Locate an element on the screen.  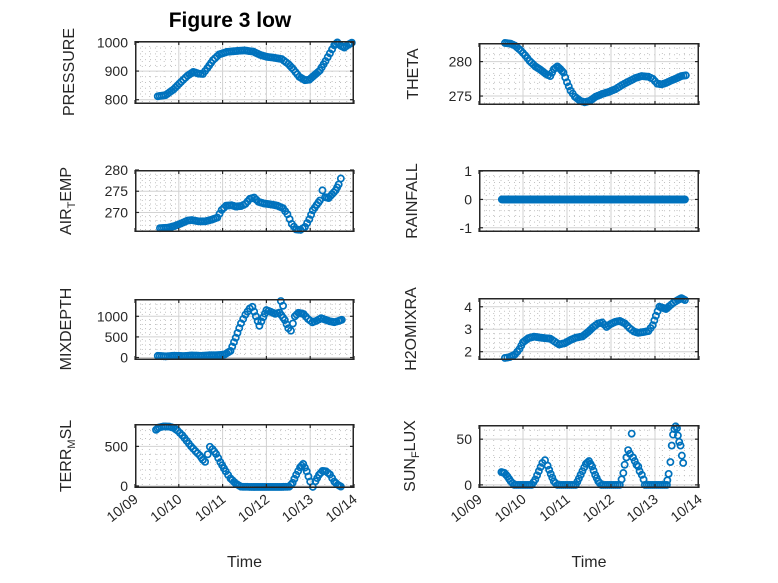
subplot-air-temp: 270 275 280 is located at coordinates (230, 198).